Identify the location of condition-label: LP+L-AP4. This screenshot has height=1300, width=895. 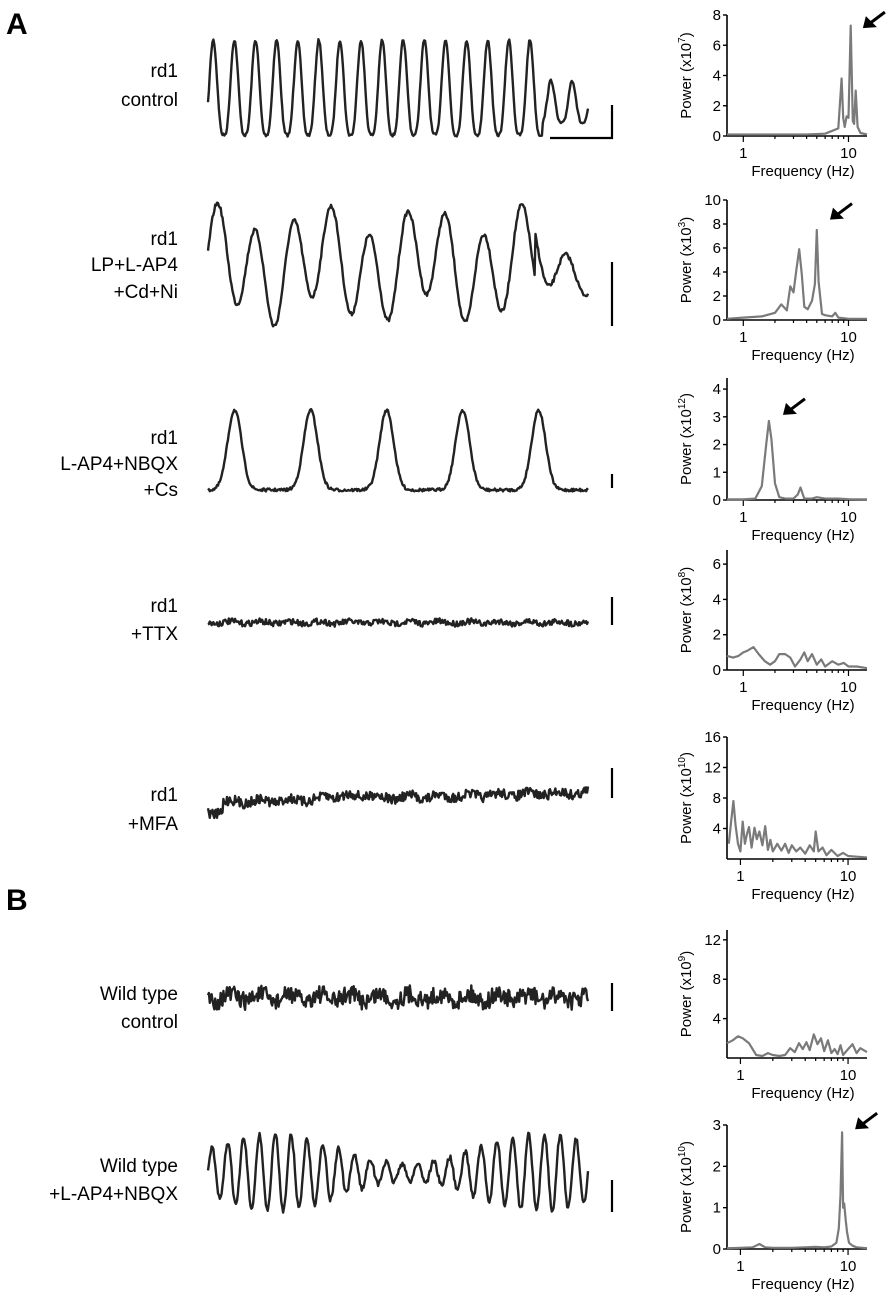
(135, 265).